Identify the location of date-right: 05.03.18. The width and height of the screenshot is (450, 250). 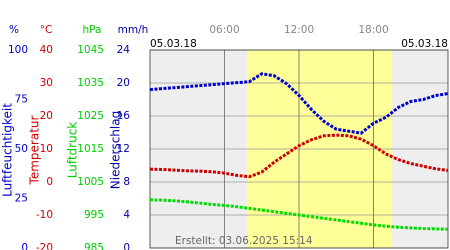
(424, 44).